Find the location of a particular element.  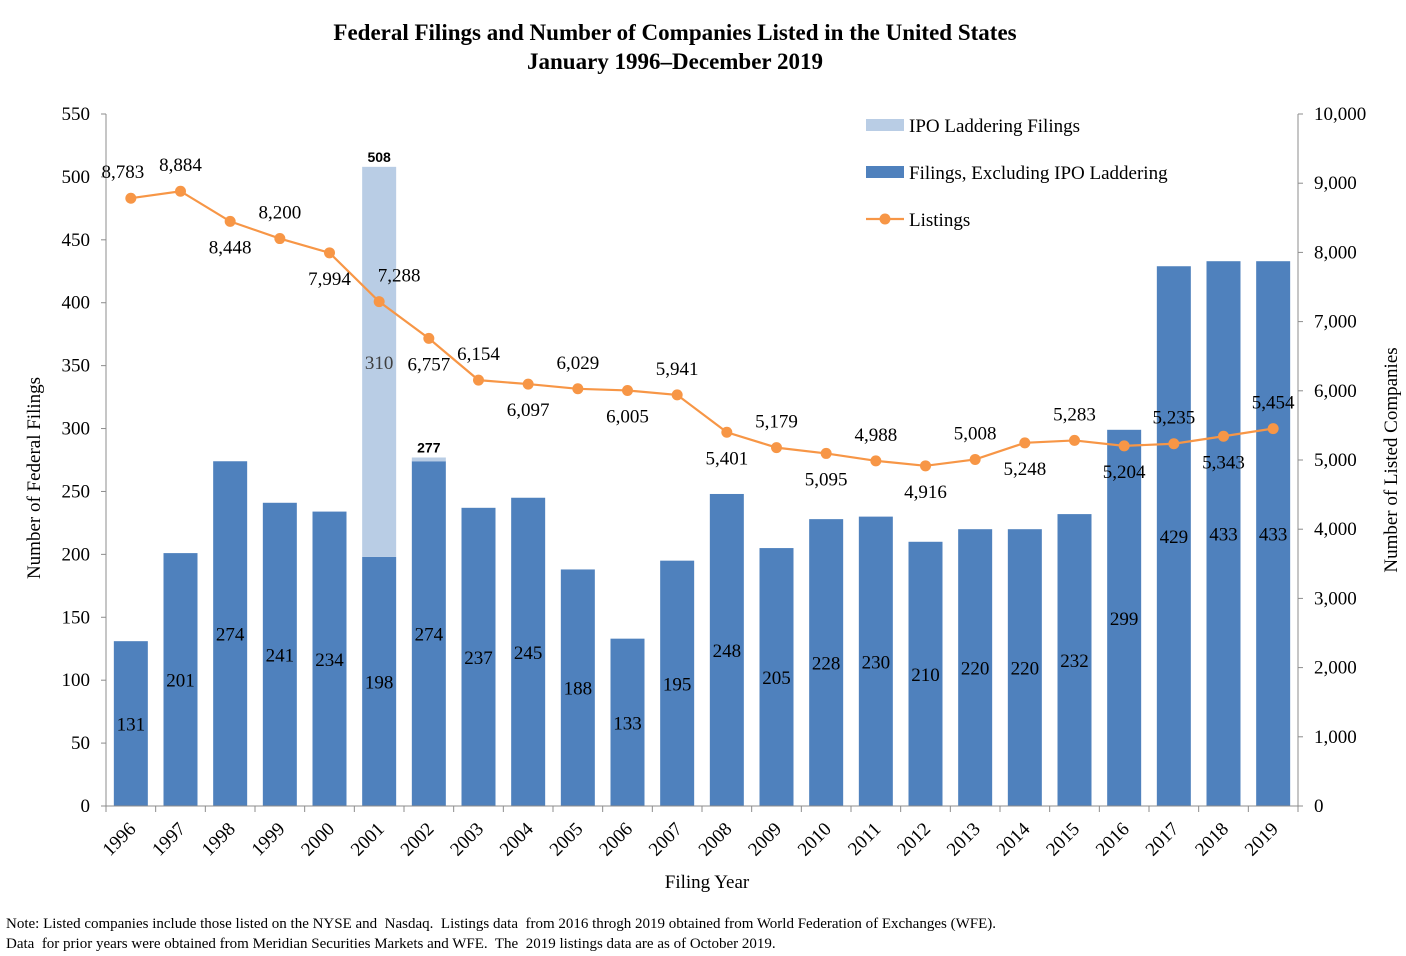

listings-point-2011 is located at coordinates (876, 461).